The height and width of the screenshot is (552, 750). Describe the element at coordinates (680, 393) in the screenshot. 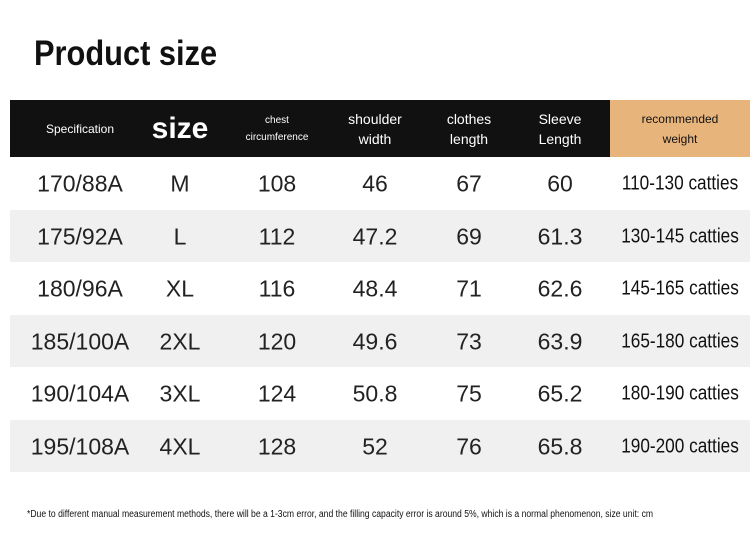

I see `table-cell: 180-190 catties` at that location.